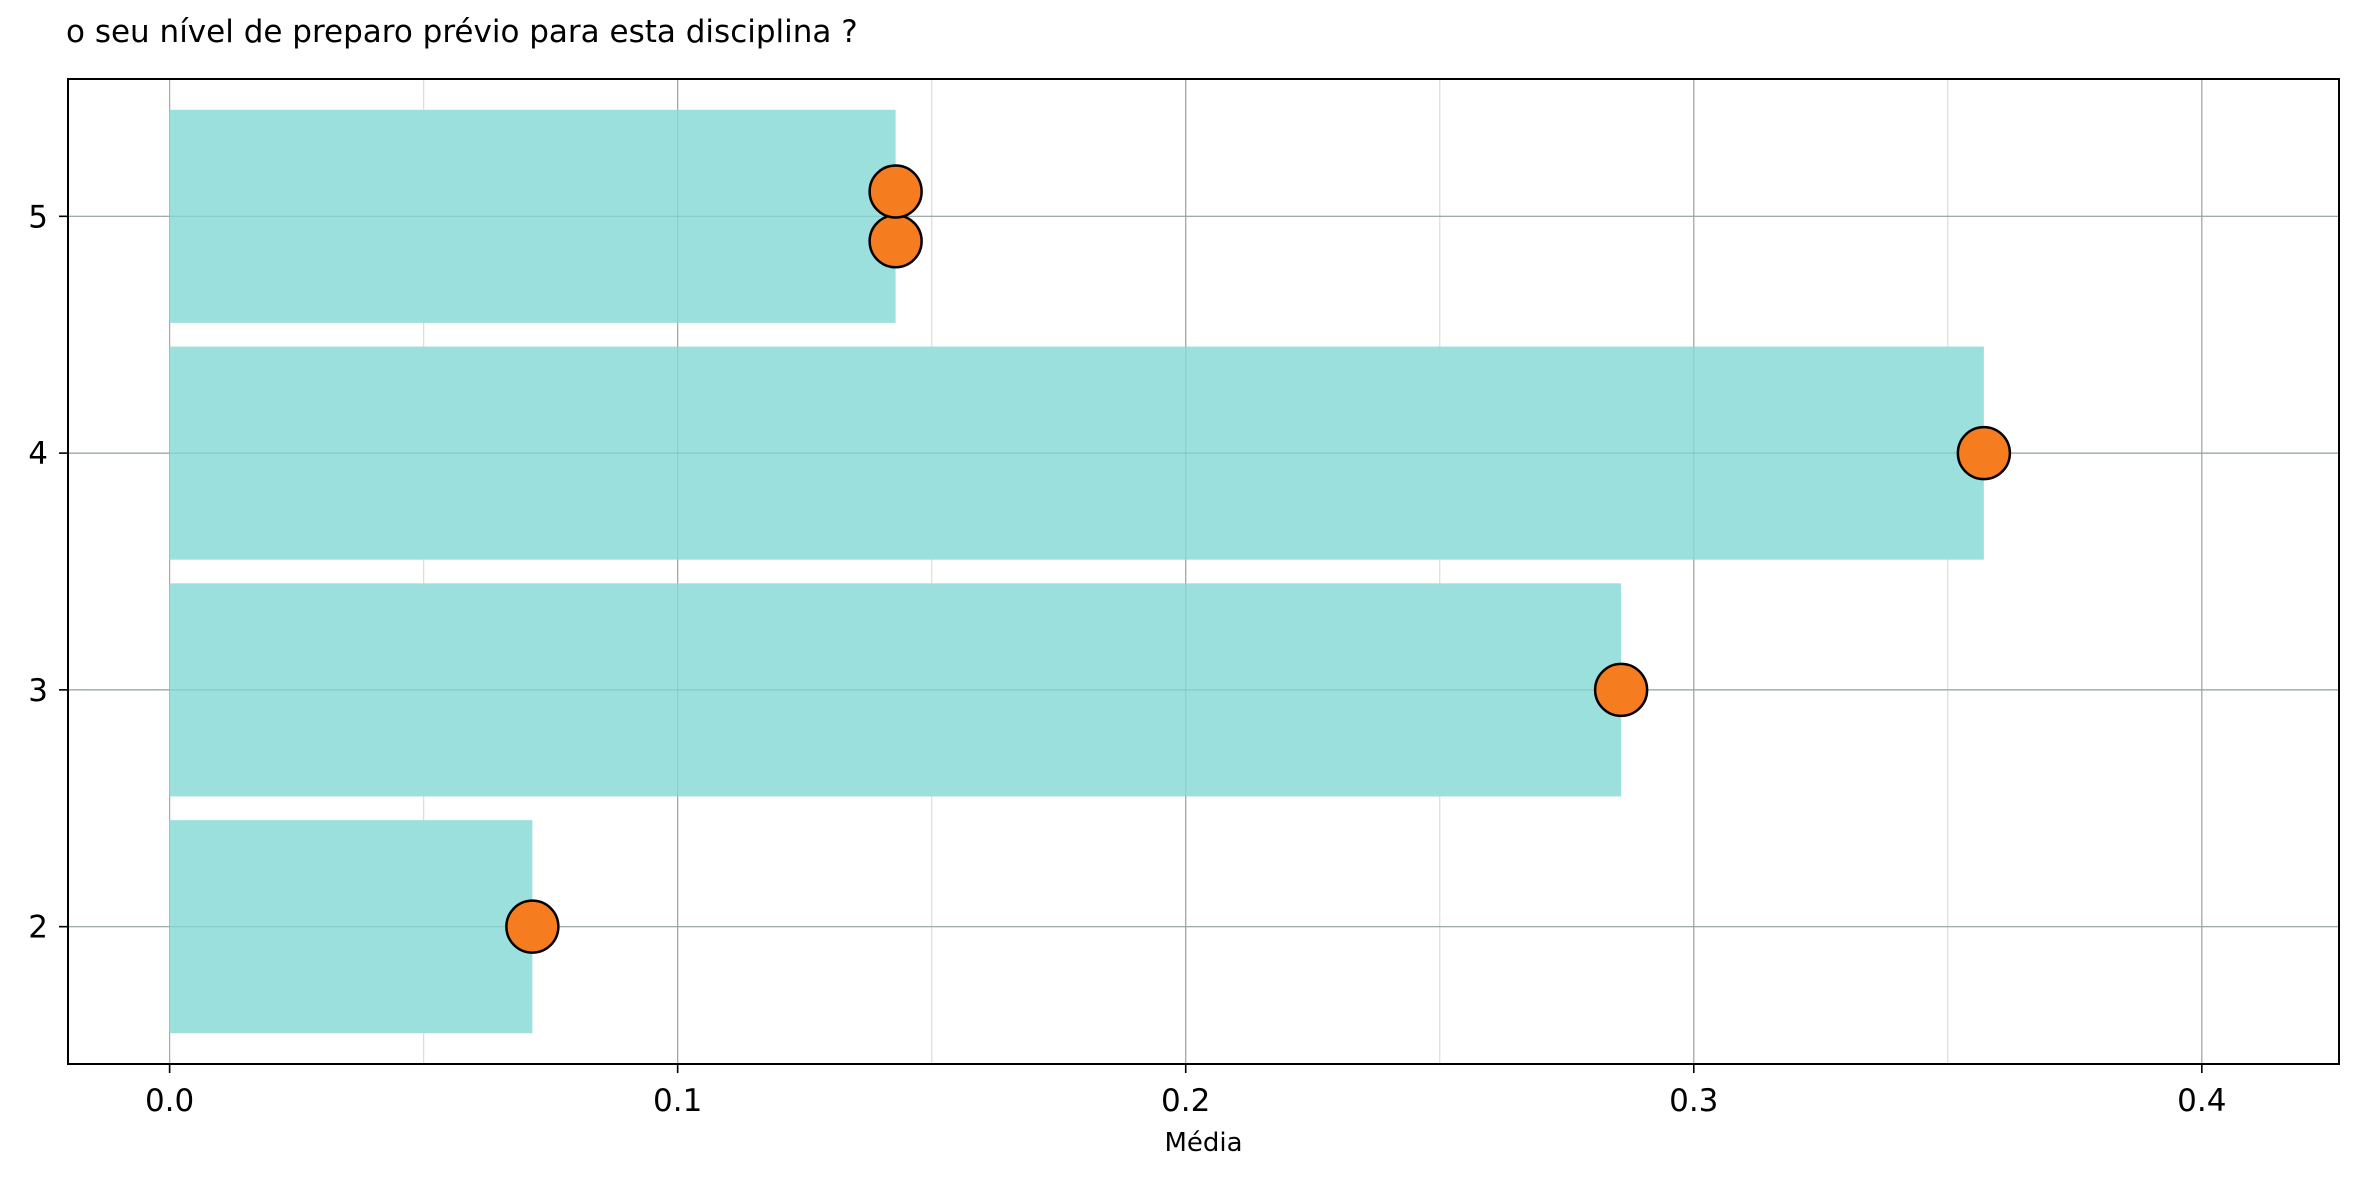  Describe the element at coordinates (1203, 1143) in the screenshot. I see `x-axis-label: Média` at that location.